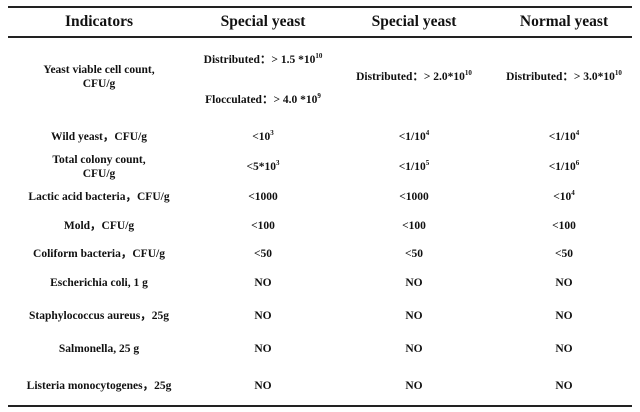  What do you see at coordinates (99, 21) in the screenshot?
I see `header-indicators: Indicators` at bounding box center [99, 21].